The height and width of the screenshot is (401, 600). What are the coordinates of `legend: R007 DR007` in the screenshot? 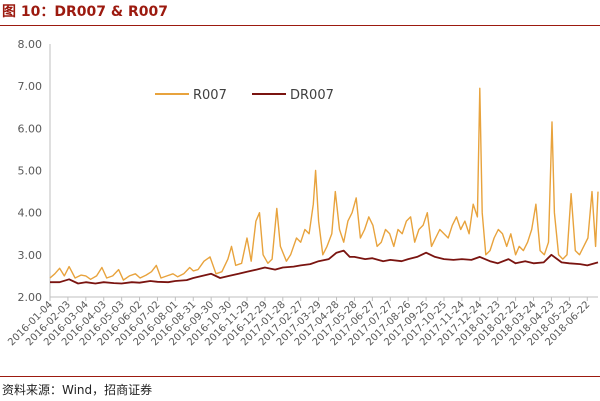 It's located at (244, 95).